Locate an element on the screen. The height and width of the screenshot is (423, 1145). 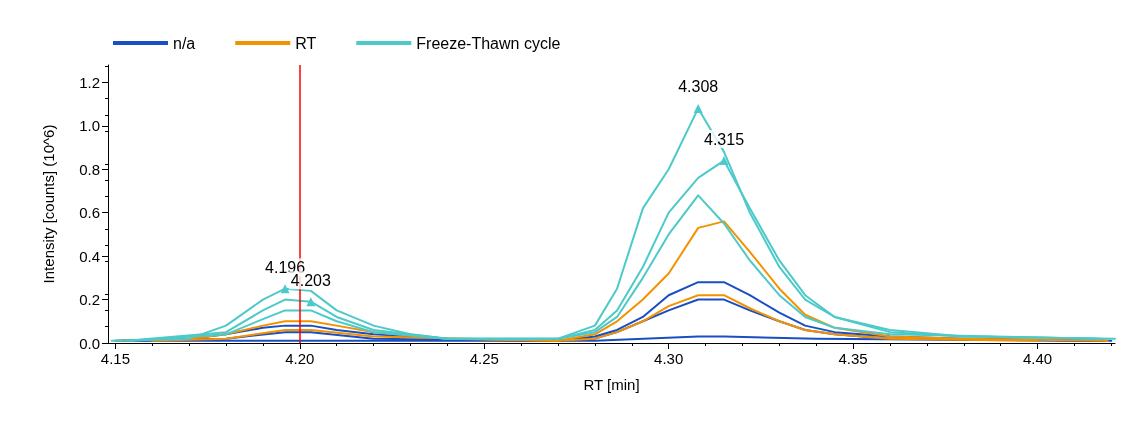
y-tick-label: 1.0 is located at coordinates (89, 126).